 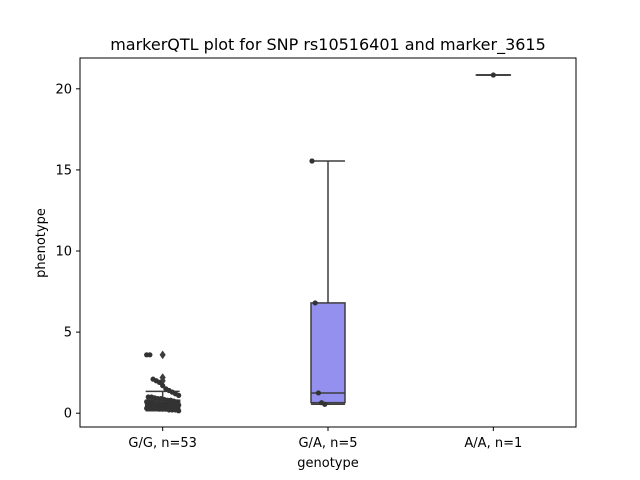 I want to click on y-tick-label: 15, so click(x=63, y=170).